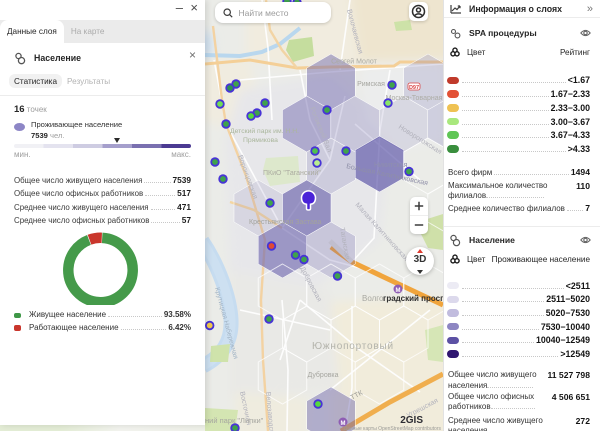  What do you see at coordinates (413, 298) in the screenshot?
I see `svg-text: градский проспект` at bounding box center [413, 298].